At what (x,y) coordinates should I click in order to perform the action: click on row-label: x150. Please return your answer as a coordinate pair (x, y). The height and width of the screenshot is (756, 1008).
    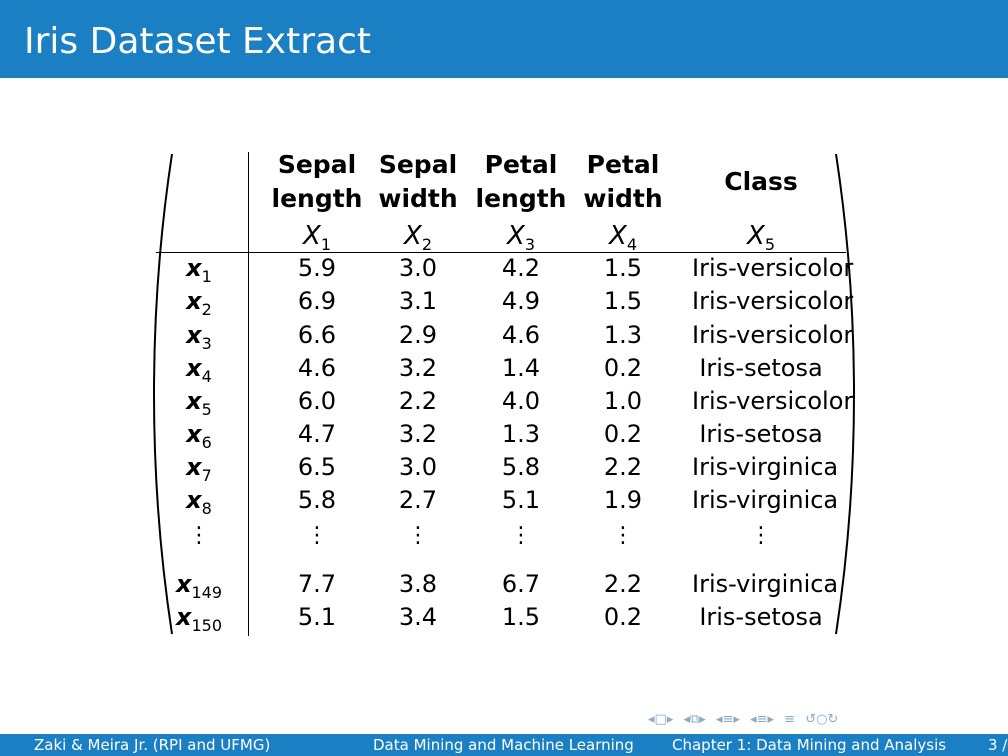
    Looking at the image, I should click on (199, 619).